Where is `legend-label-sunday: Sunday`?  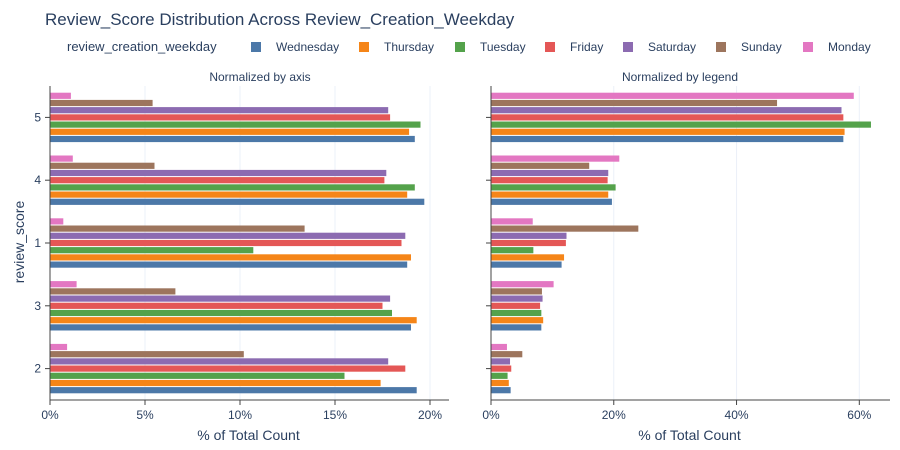 legend-label-sunday: Sunday is located at coordinates (761, 47).